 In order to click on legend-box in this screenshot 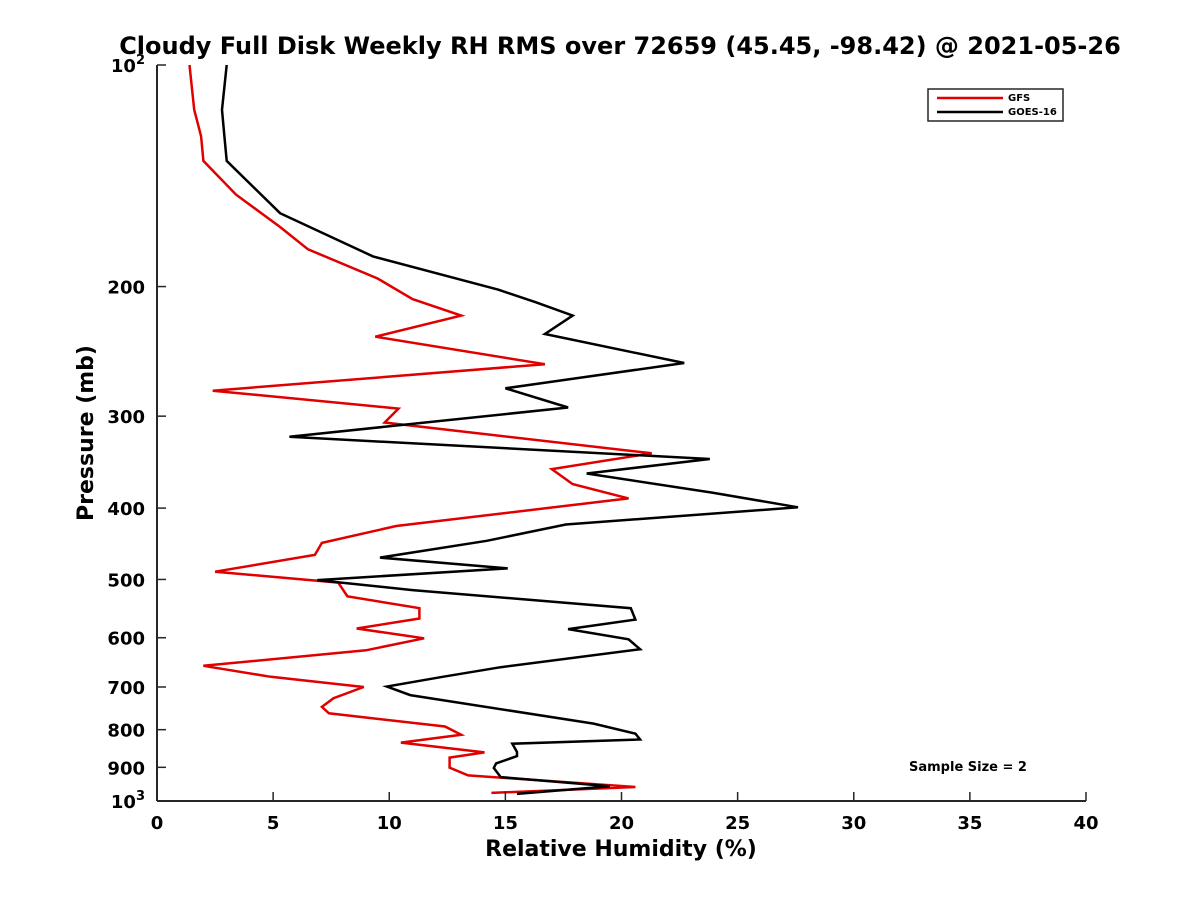, I will do `click(995, 105)`.